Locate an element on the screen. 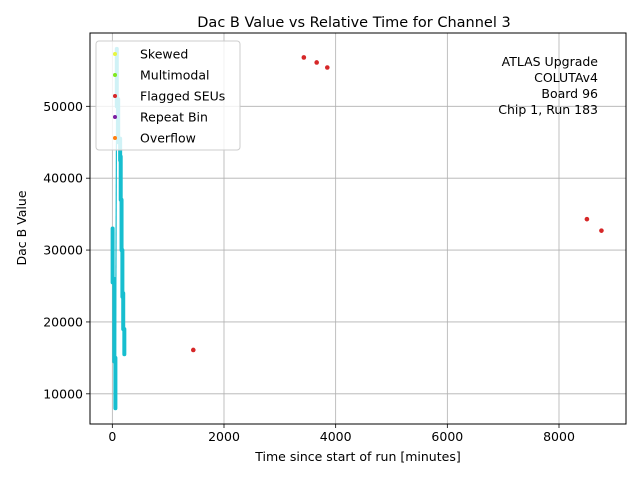  y-axis: 10000 20000 30000 40000 50000 is located at coordinates (66, 250).